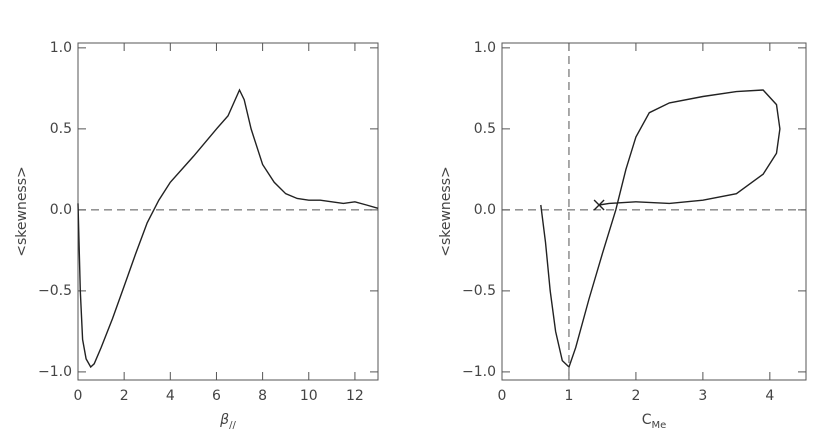 The width and height of the screenshot is (820, 440). Describe the element at coordinates (355, 396) in the screenshot. I see `x-tick-label: 12` at that location.